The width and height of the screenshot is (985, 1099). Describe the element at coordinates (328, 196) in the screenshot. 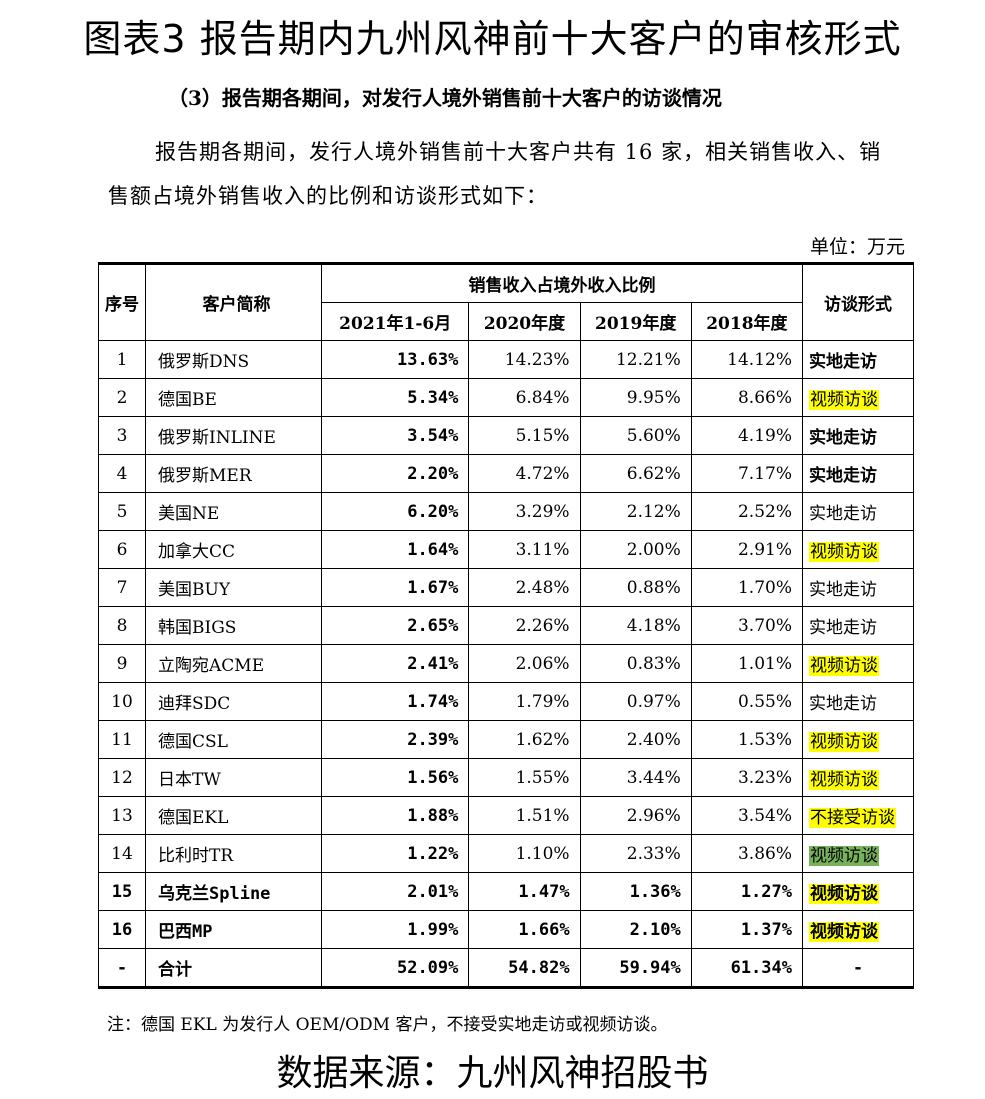

I see `intro-paragraph-line-2: 售额占境外销售收入的比例和访谈形式如下：` at that location.